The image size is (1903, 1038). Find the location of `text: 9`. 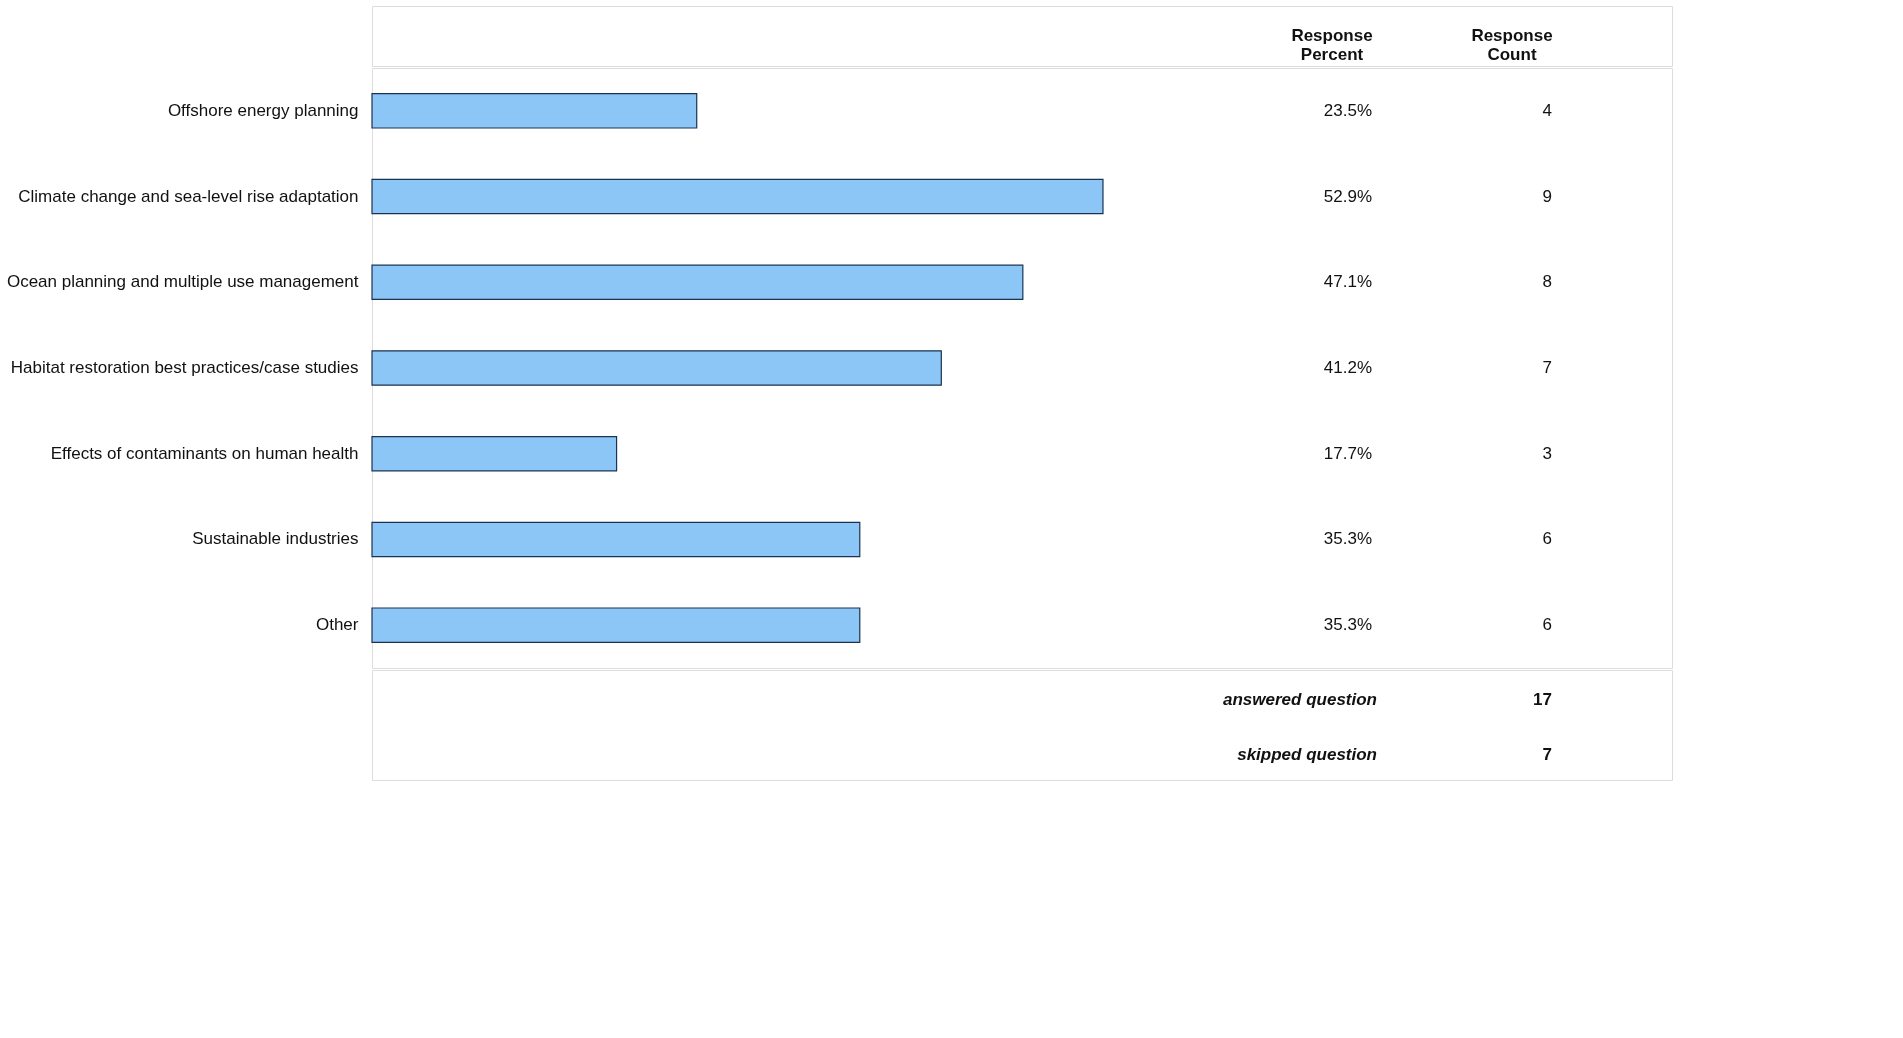

text: 9 is located at coordinates (1547, 196).